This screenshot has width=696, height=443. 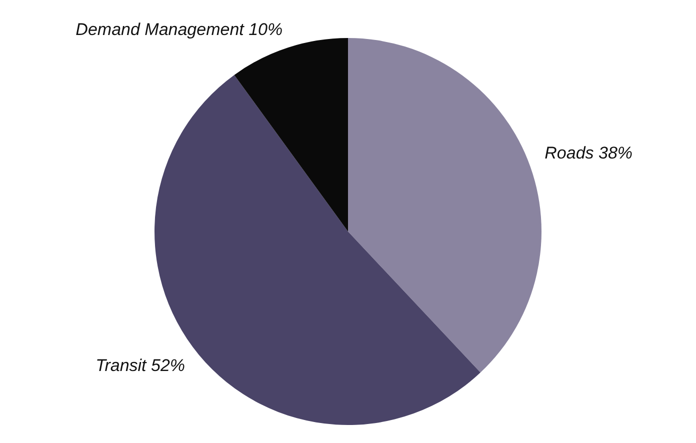 I want to click on slice-label: Transit 52%, so click(x=141, y=366).